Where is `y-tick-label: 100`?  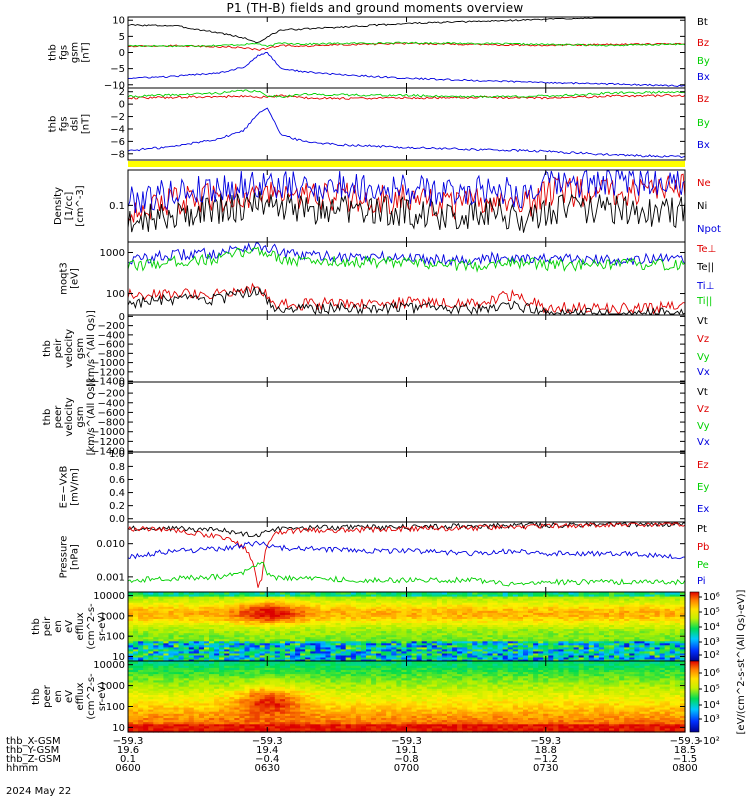
y-tick-label: 100 is located at coordinates (115, 294).